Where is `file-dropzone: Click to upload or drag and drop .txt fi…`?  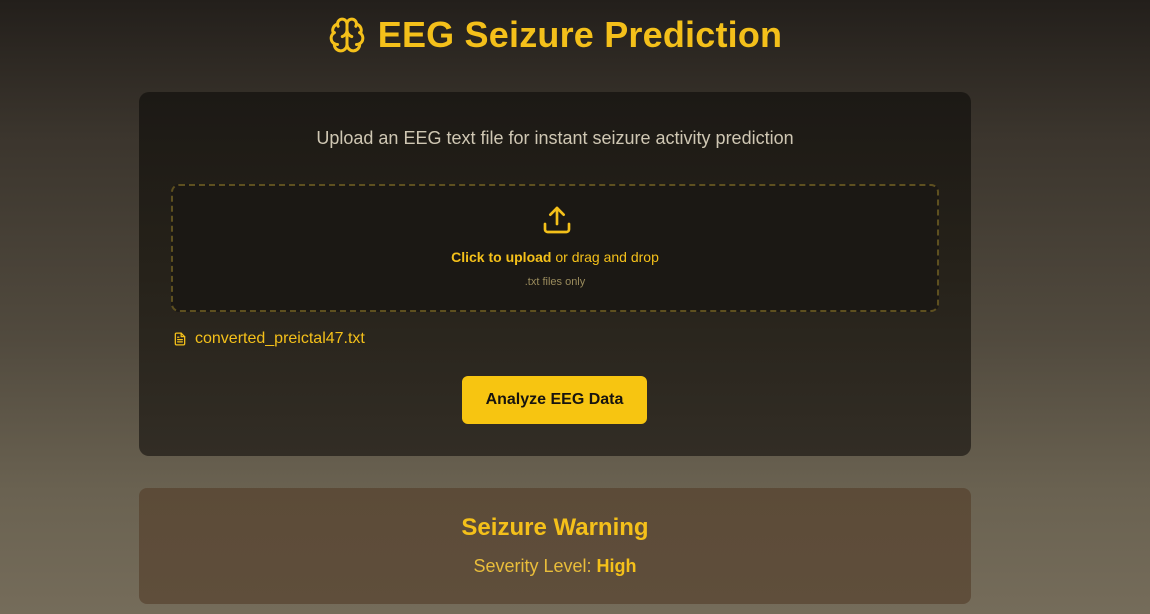
file-dropzone: Click to upload or drag and drop .txt fi… is located at coordinates (555, 248).